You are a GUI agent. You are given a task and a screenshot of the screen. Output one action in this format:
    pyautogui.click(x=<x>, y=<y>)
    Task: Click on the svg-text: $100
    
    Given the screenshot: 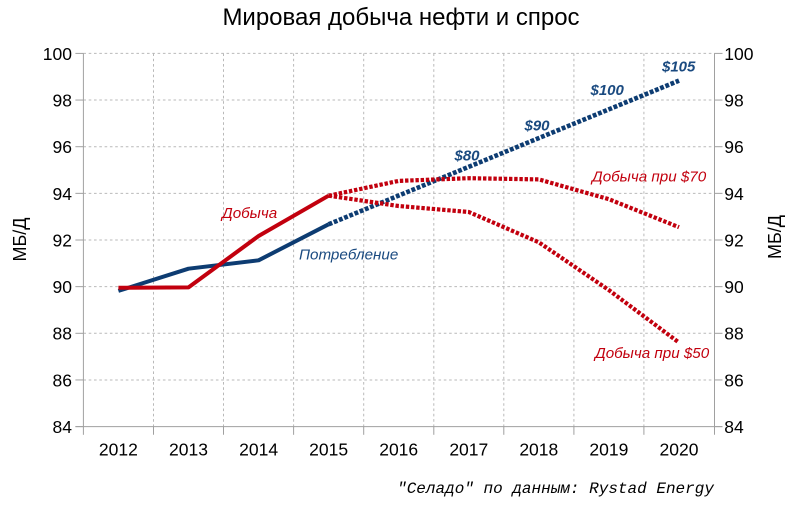 What is the action you would take?
    pyautogui.click(x=607, y=90)
    